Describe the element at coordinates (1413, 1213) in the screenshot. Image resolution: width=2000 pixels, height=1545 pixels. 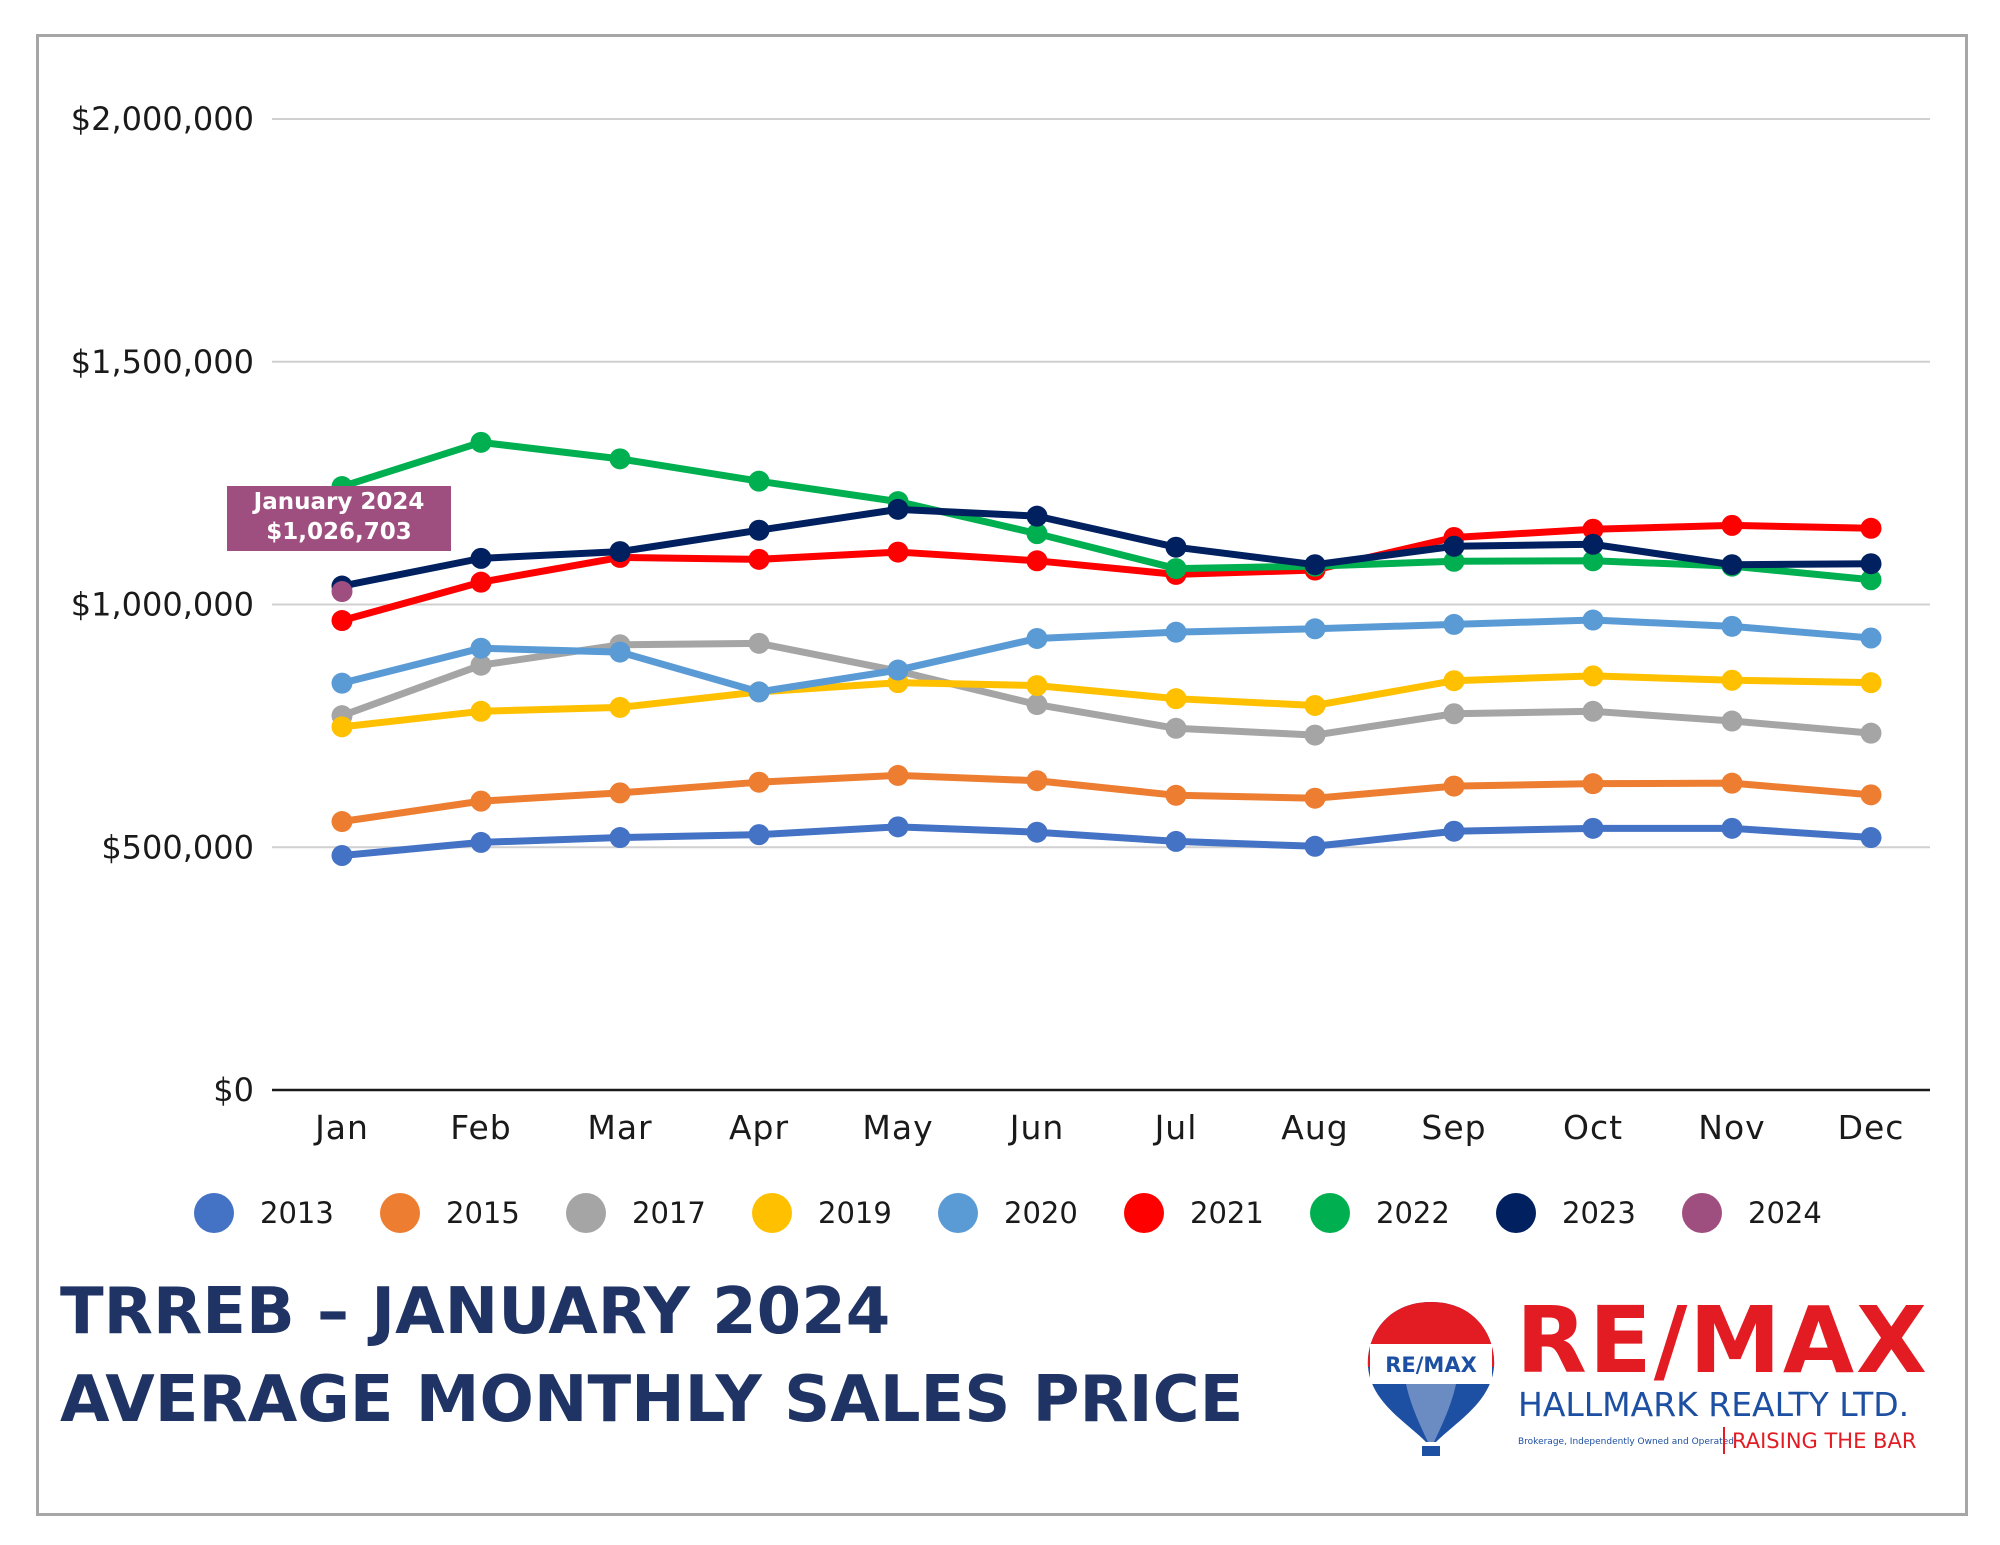
I see `legend-label: 2022` at that location.